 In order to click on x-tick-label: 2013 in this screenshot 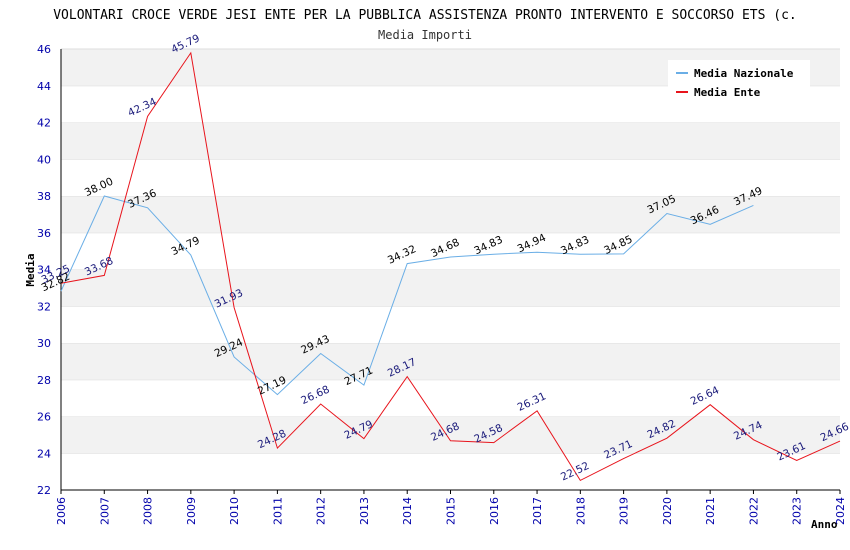, I will do `click(364, 511)`.